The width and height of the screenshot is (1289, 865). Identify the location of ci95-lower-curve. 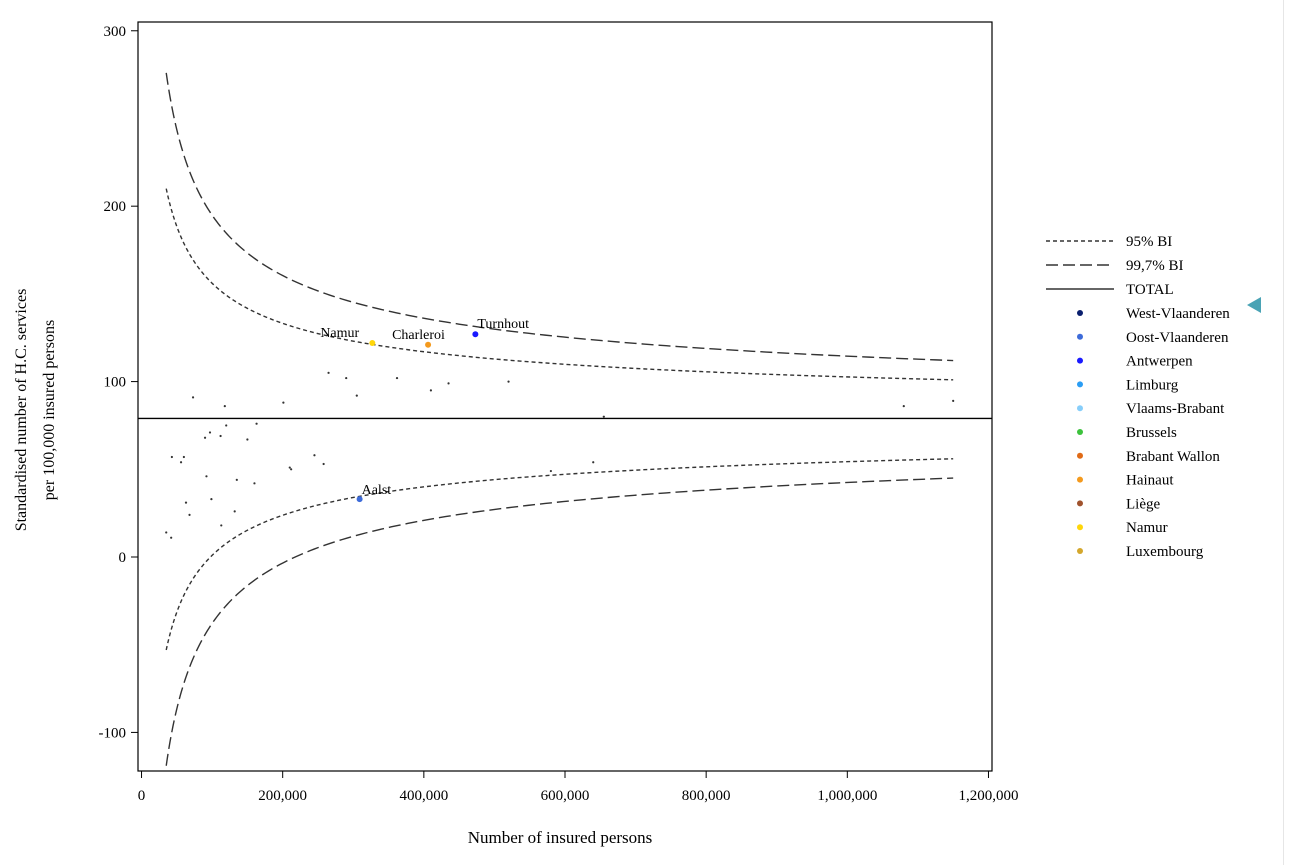
(559, 554).